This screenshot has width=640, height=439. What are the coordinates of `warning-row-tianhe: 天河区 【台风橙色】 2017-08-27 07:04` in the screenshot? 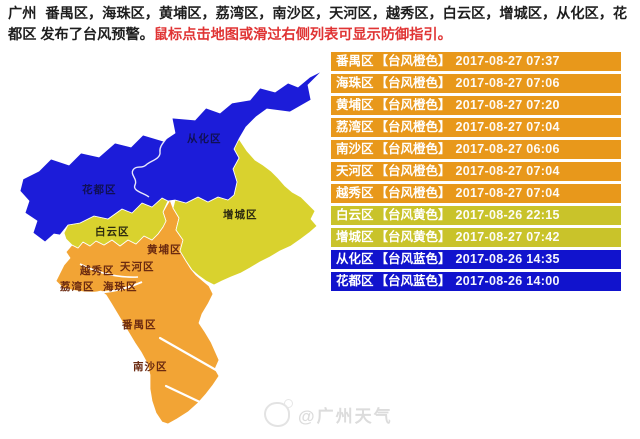 It's located at (476, 171).